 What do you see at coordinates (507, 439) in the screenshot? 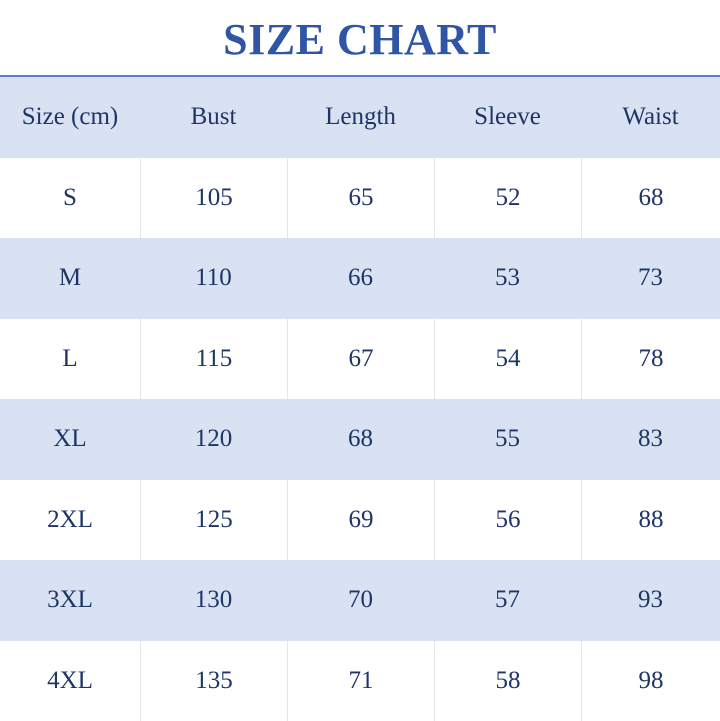
I see `table-cell: 55` at bounding box center [507, 439].